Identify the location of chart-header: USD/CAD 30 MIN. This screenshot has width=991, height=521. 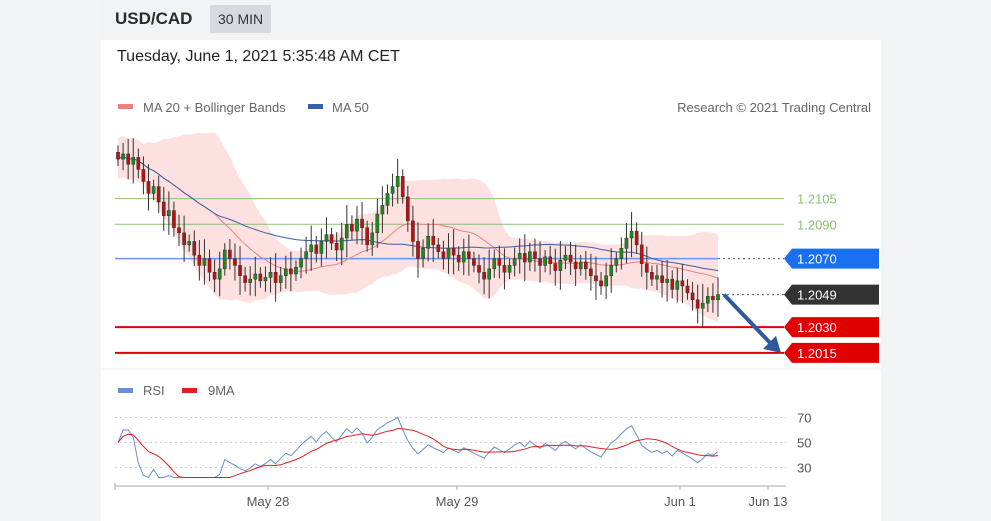
(491, 20).